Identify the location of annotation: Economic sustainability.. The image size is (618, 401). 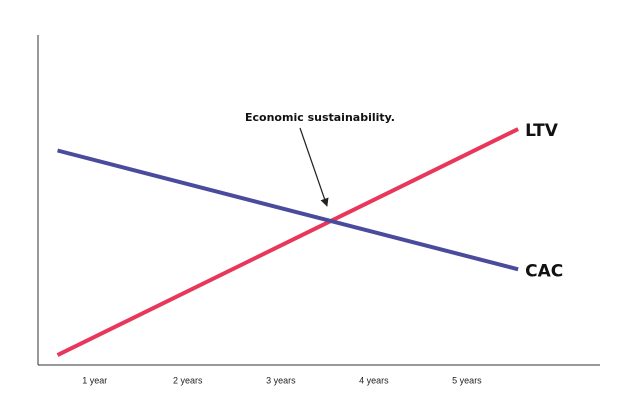
(320, 117).